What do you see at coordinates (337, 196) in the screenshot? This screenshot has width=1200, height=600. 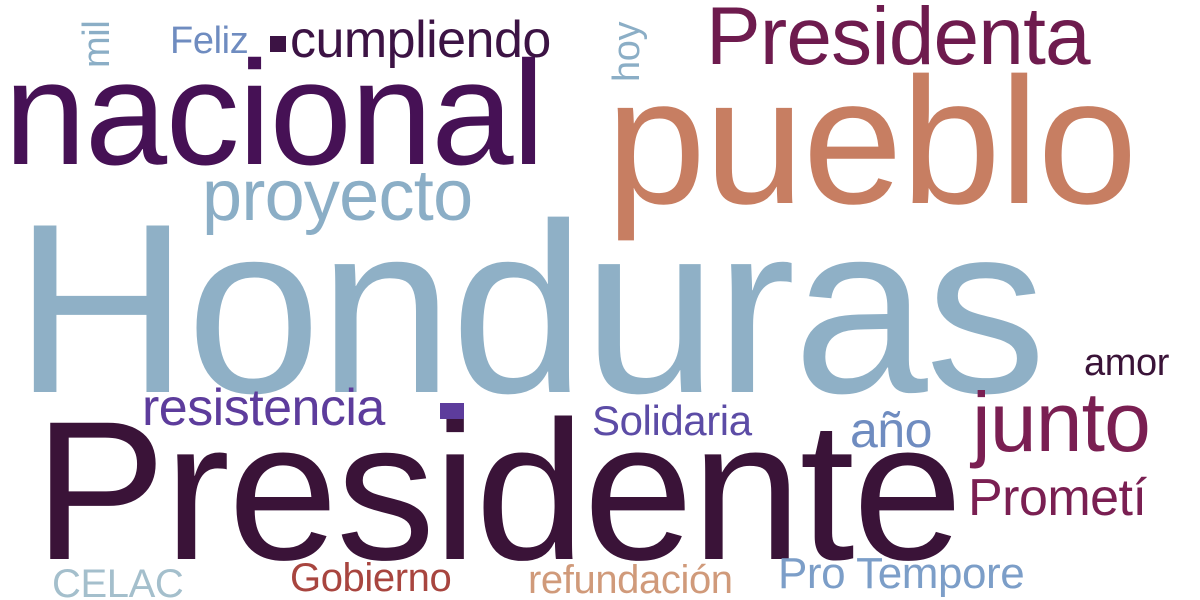 I see `word-proyecto: proyecto` at bounding box center [337, 196].